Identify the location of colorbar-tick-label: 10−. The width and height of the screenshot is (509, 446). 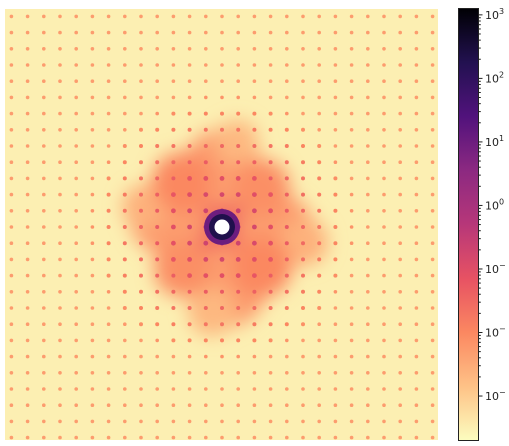
(495, 332).